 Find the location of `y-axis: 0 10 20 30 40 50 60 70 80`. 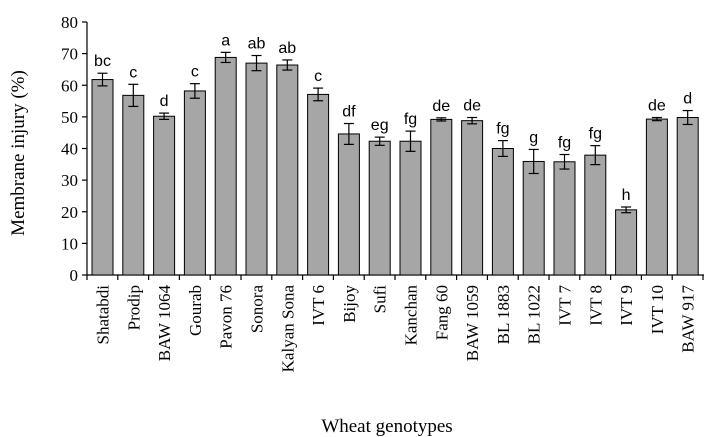

y-axis: 0 10 20 30 40 50 60 70 80 is located at coordinates (74, 149).